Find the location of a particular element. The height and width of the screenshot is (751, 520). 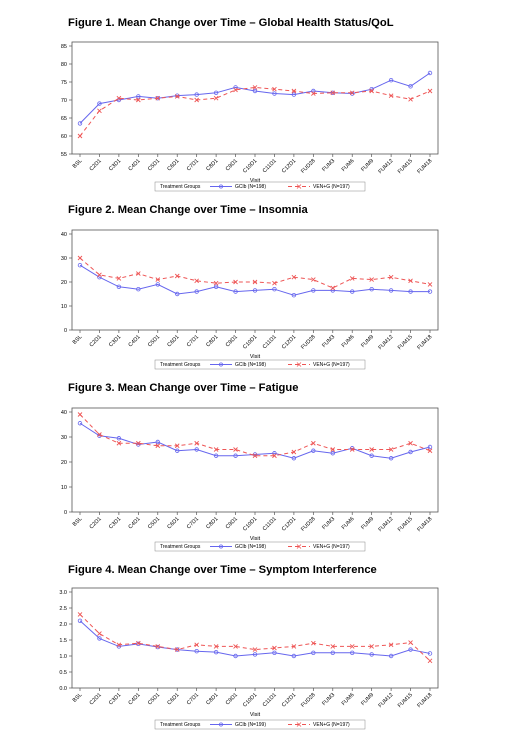

y-tick-label: 10 is located at coordinates (64, 307).